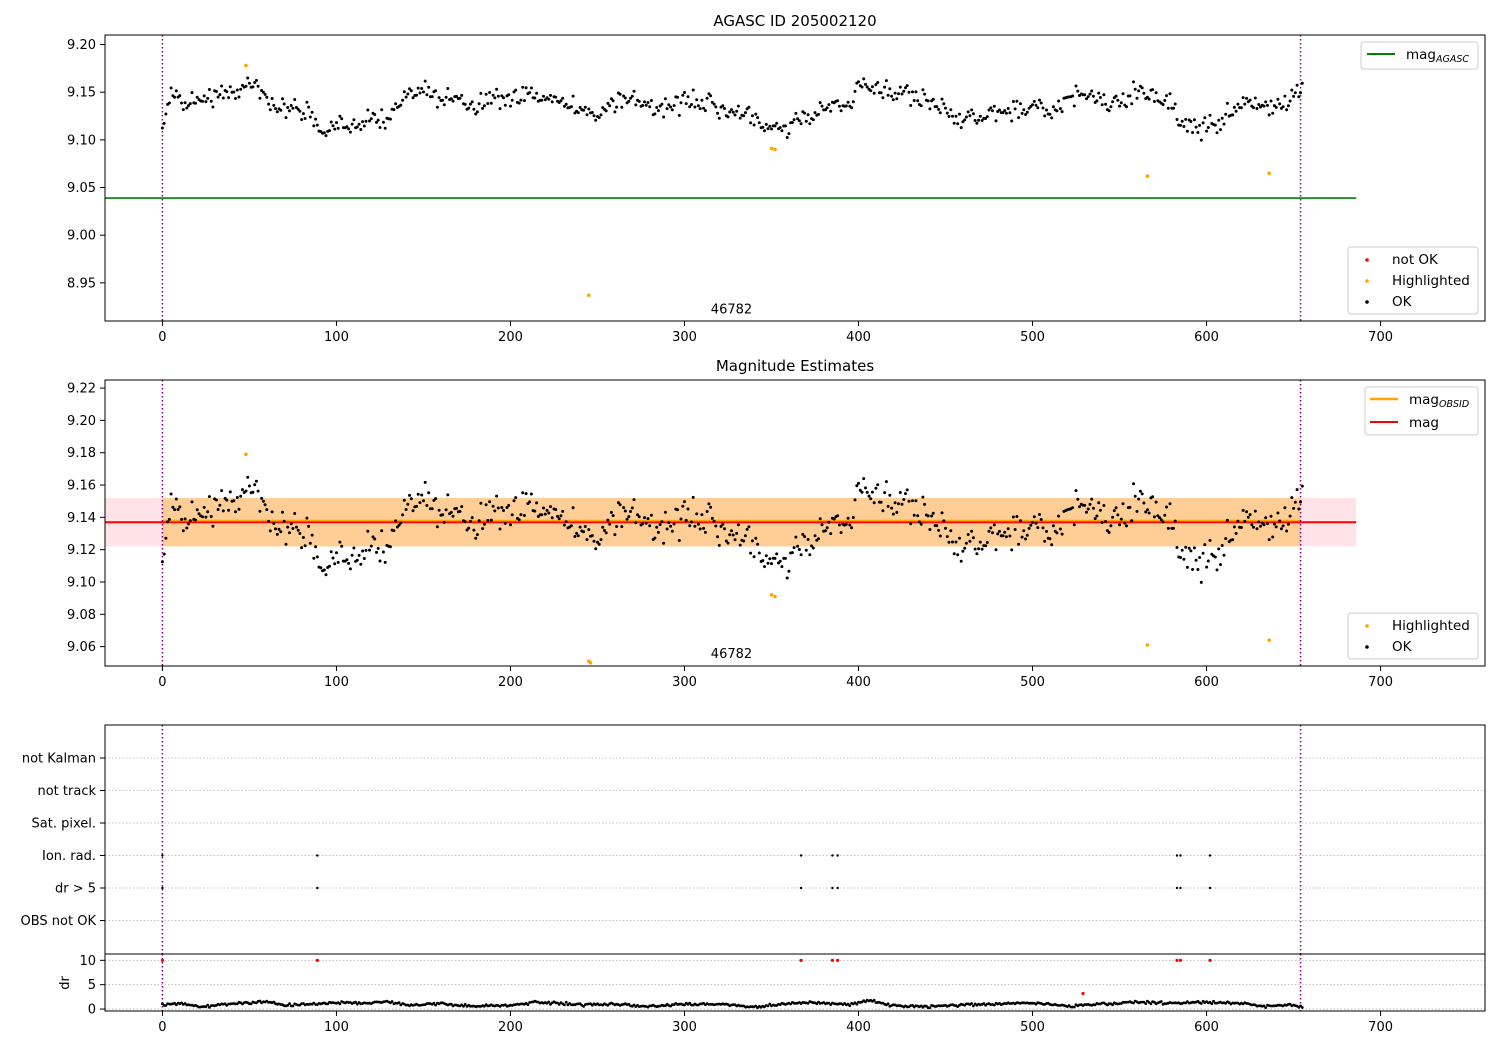 Image resolution: width=1500 pixels, height=1050 pixels. Describe the element at coordinates (336, 1027) in the screenshot. I see `x-tick-label: 100` at that location.